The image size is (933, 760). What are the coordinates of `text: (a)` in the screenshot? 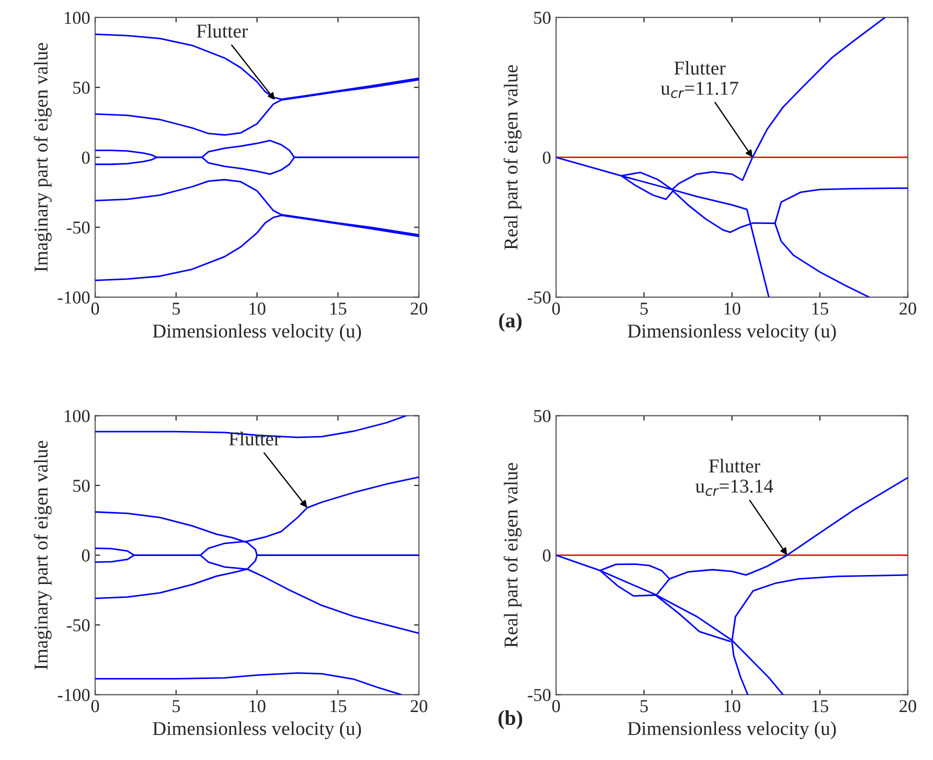 It's located at (510, 322).